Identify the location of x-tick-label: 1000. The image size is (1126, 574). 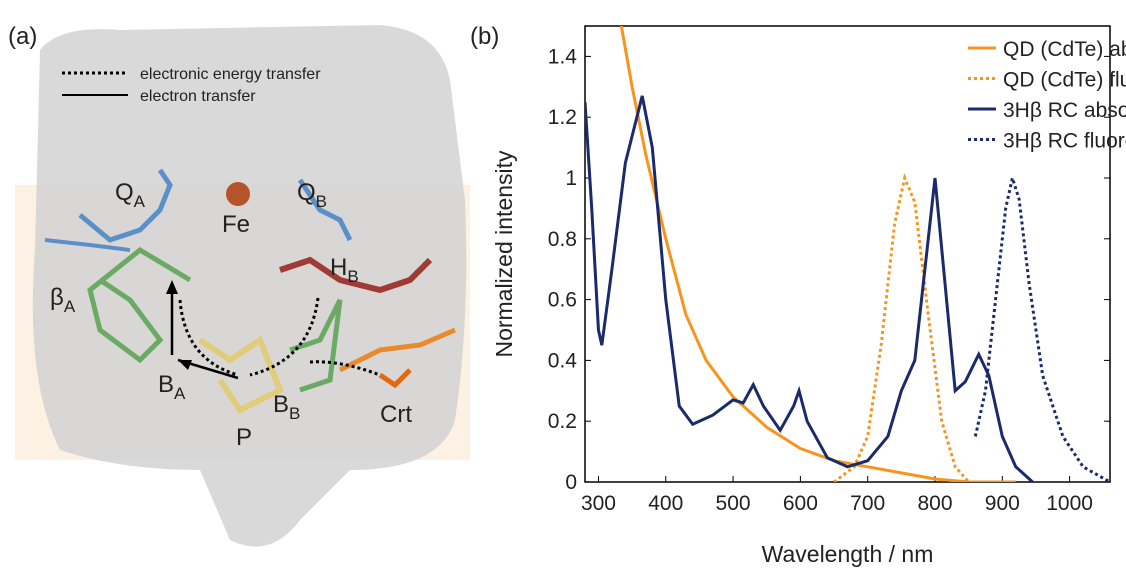
(1069, 503).